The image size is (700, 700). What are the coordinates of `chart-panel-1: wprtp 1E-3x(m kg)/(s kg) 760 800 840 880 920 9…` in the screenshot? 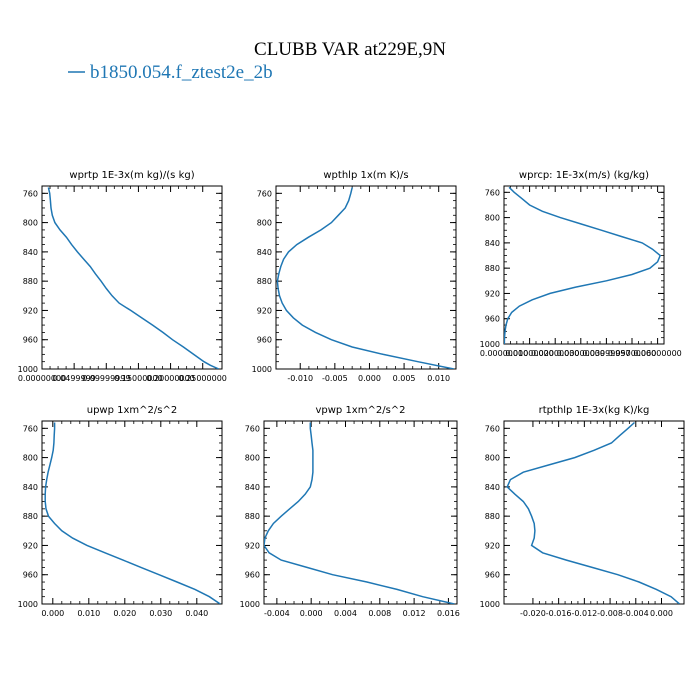 It's located at (122, 276).